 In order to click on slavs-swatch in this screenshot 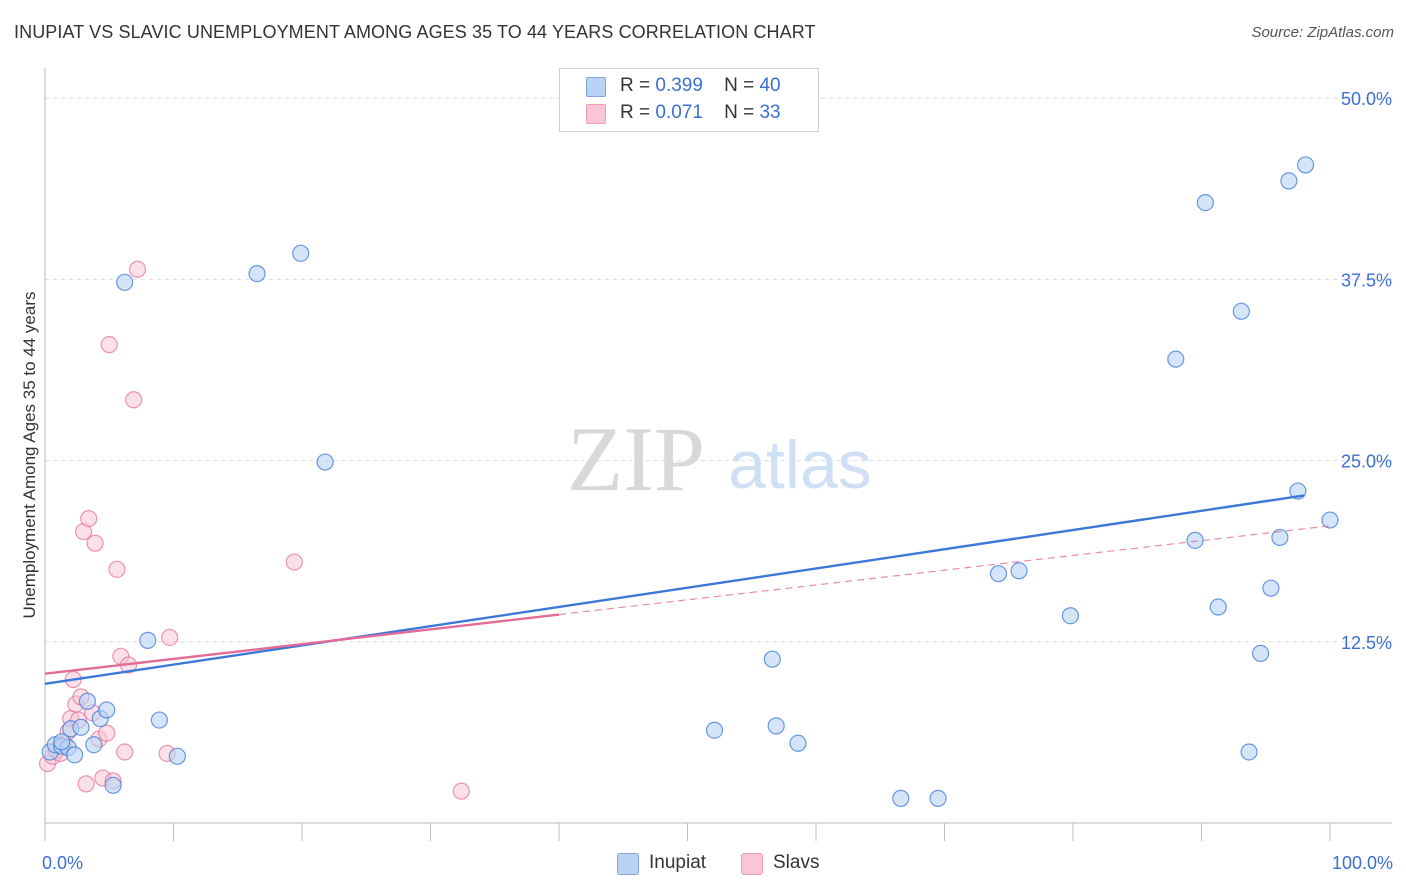, I will do `click(596, 114)`.